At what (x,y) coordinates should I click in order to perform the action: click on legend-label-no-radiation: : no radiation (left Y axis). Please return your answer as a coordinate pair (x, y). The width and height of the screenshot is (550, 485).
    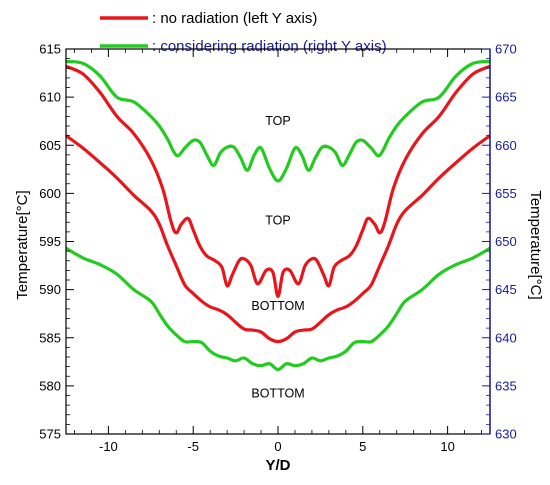
    Looking at the image, I should click on (234, 18).